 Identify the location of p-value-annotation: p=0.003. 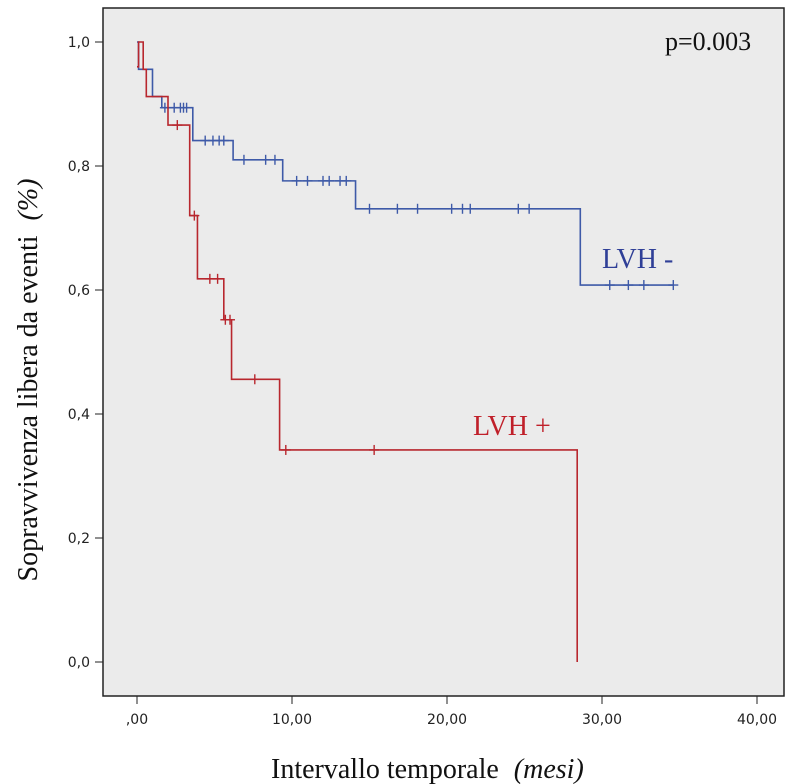
(708, 41).